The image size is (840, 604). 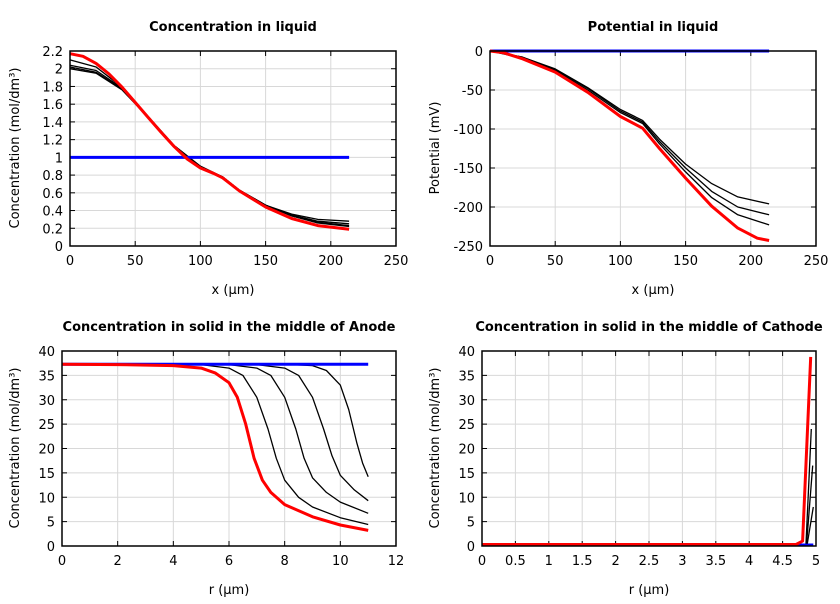 I want to click on x-tick-label: 12, so click(x=396, y=561).